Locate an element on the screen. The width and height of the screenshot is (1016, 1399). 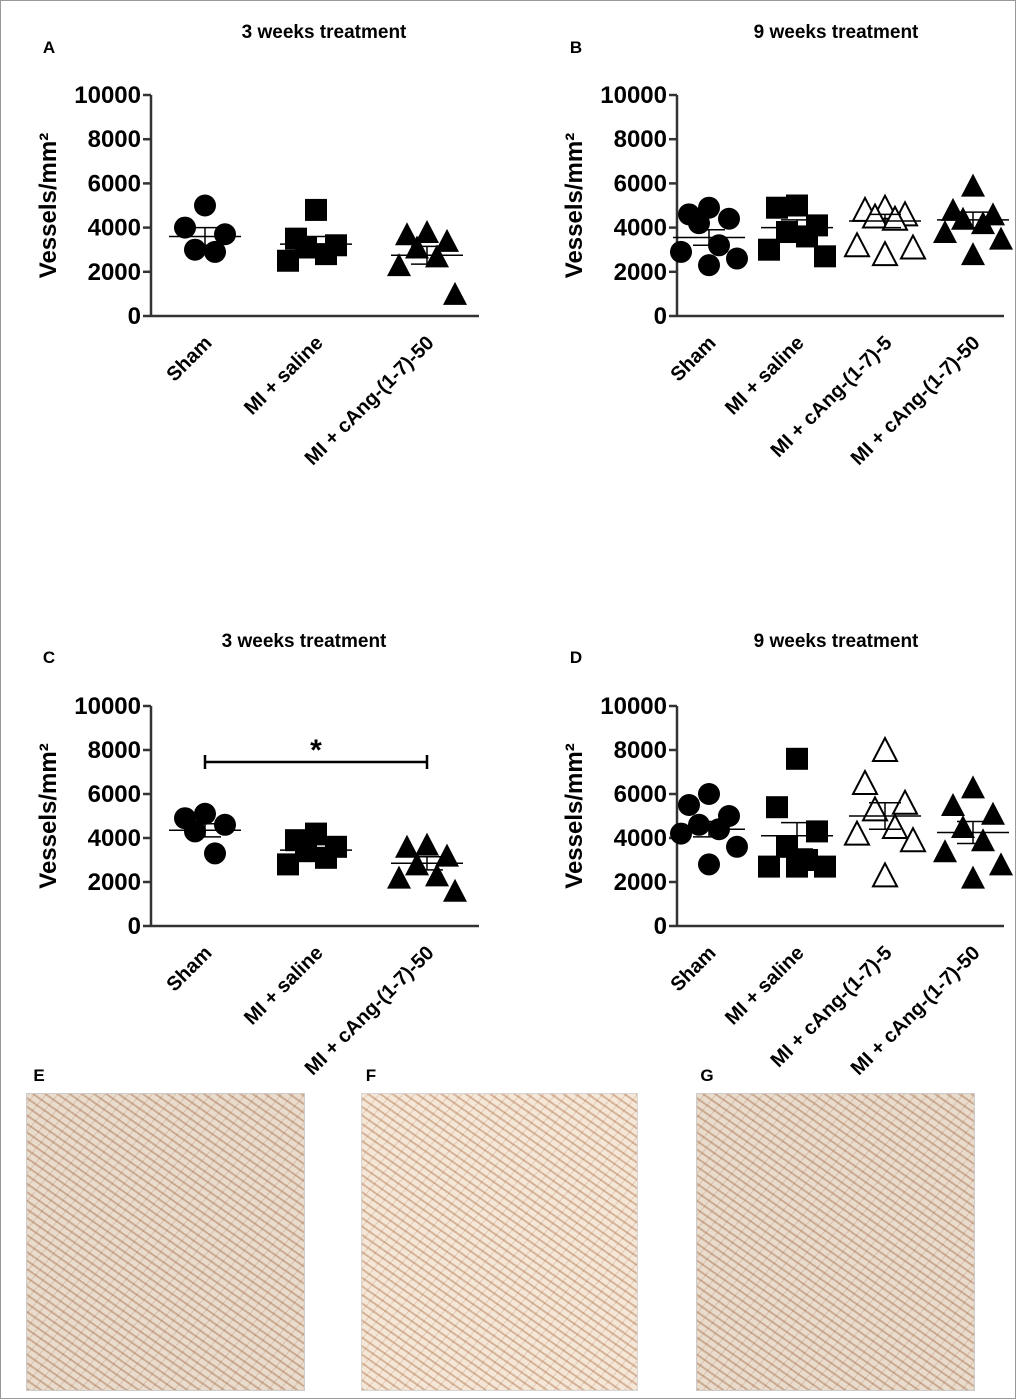
panel-label: C is located at coordinates (49, 657).